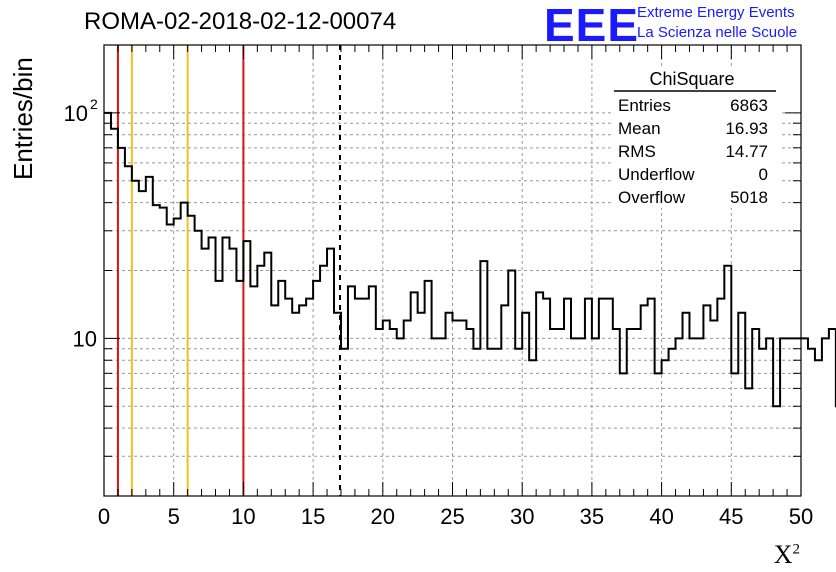  What do you see at coordinates (763, 174) in the screenshot?
I see `stats-row-value: 0` at bounding box center [763, 174].